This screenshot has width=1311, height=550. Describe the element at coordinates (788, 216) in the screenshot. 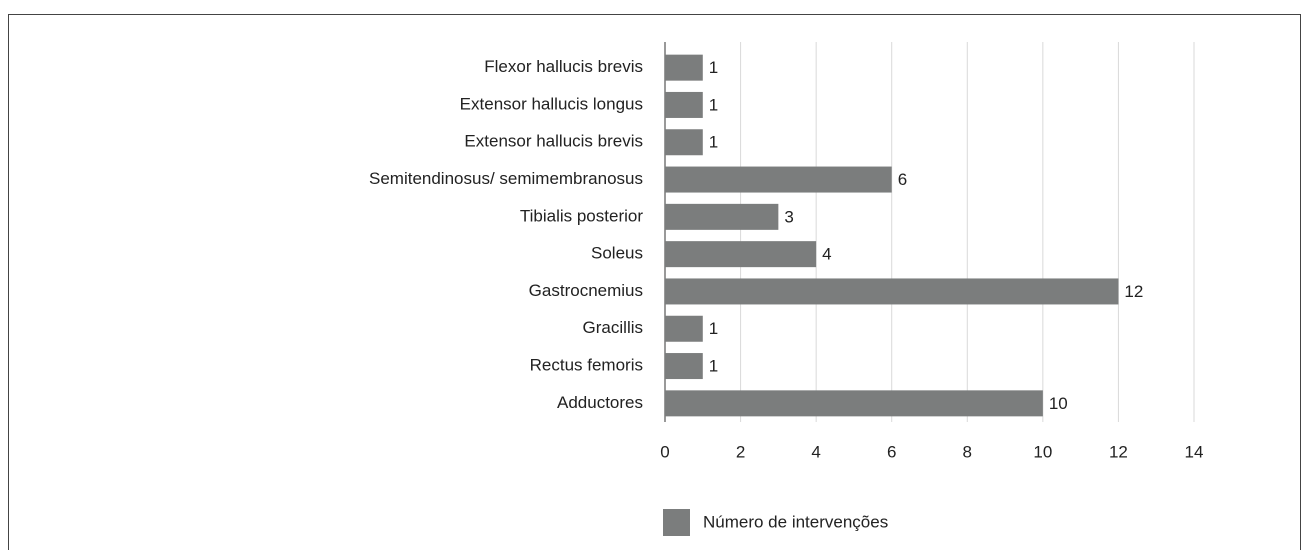

I see `data-label: 3` at that location.